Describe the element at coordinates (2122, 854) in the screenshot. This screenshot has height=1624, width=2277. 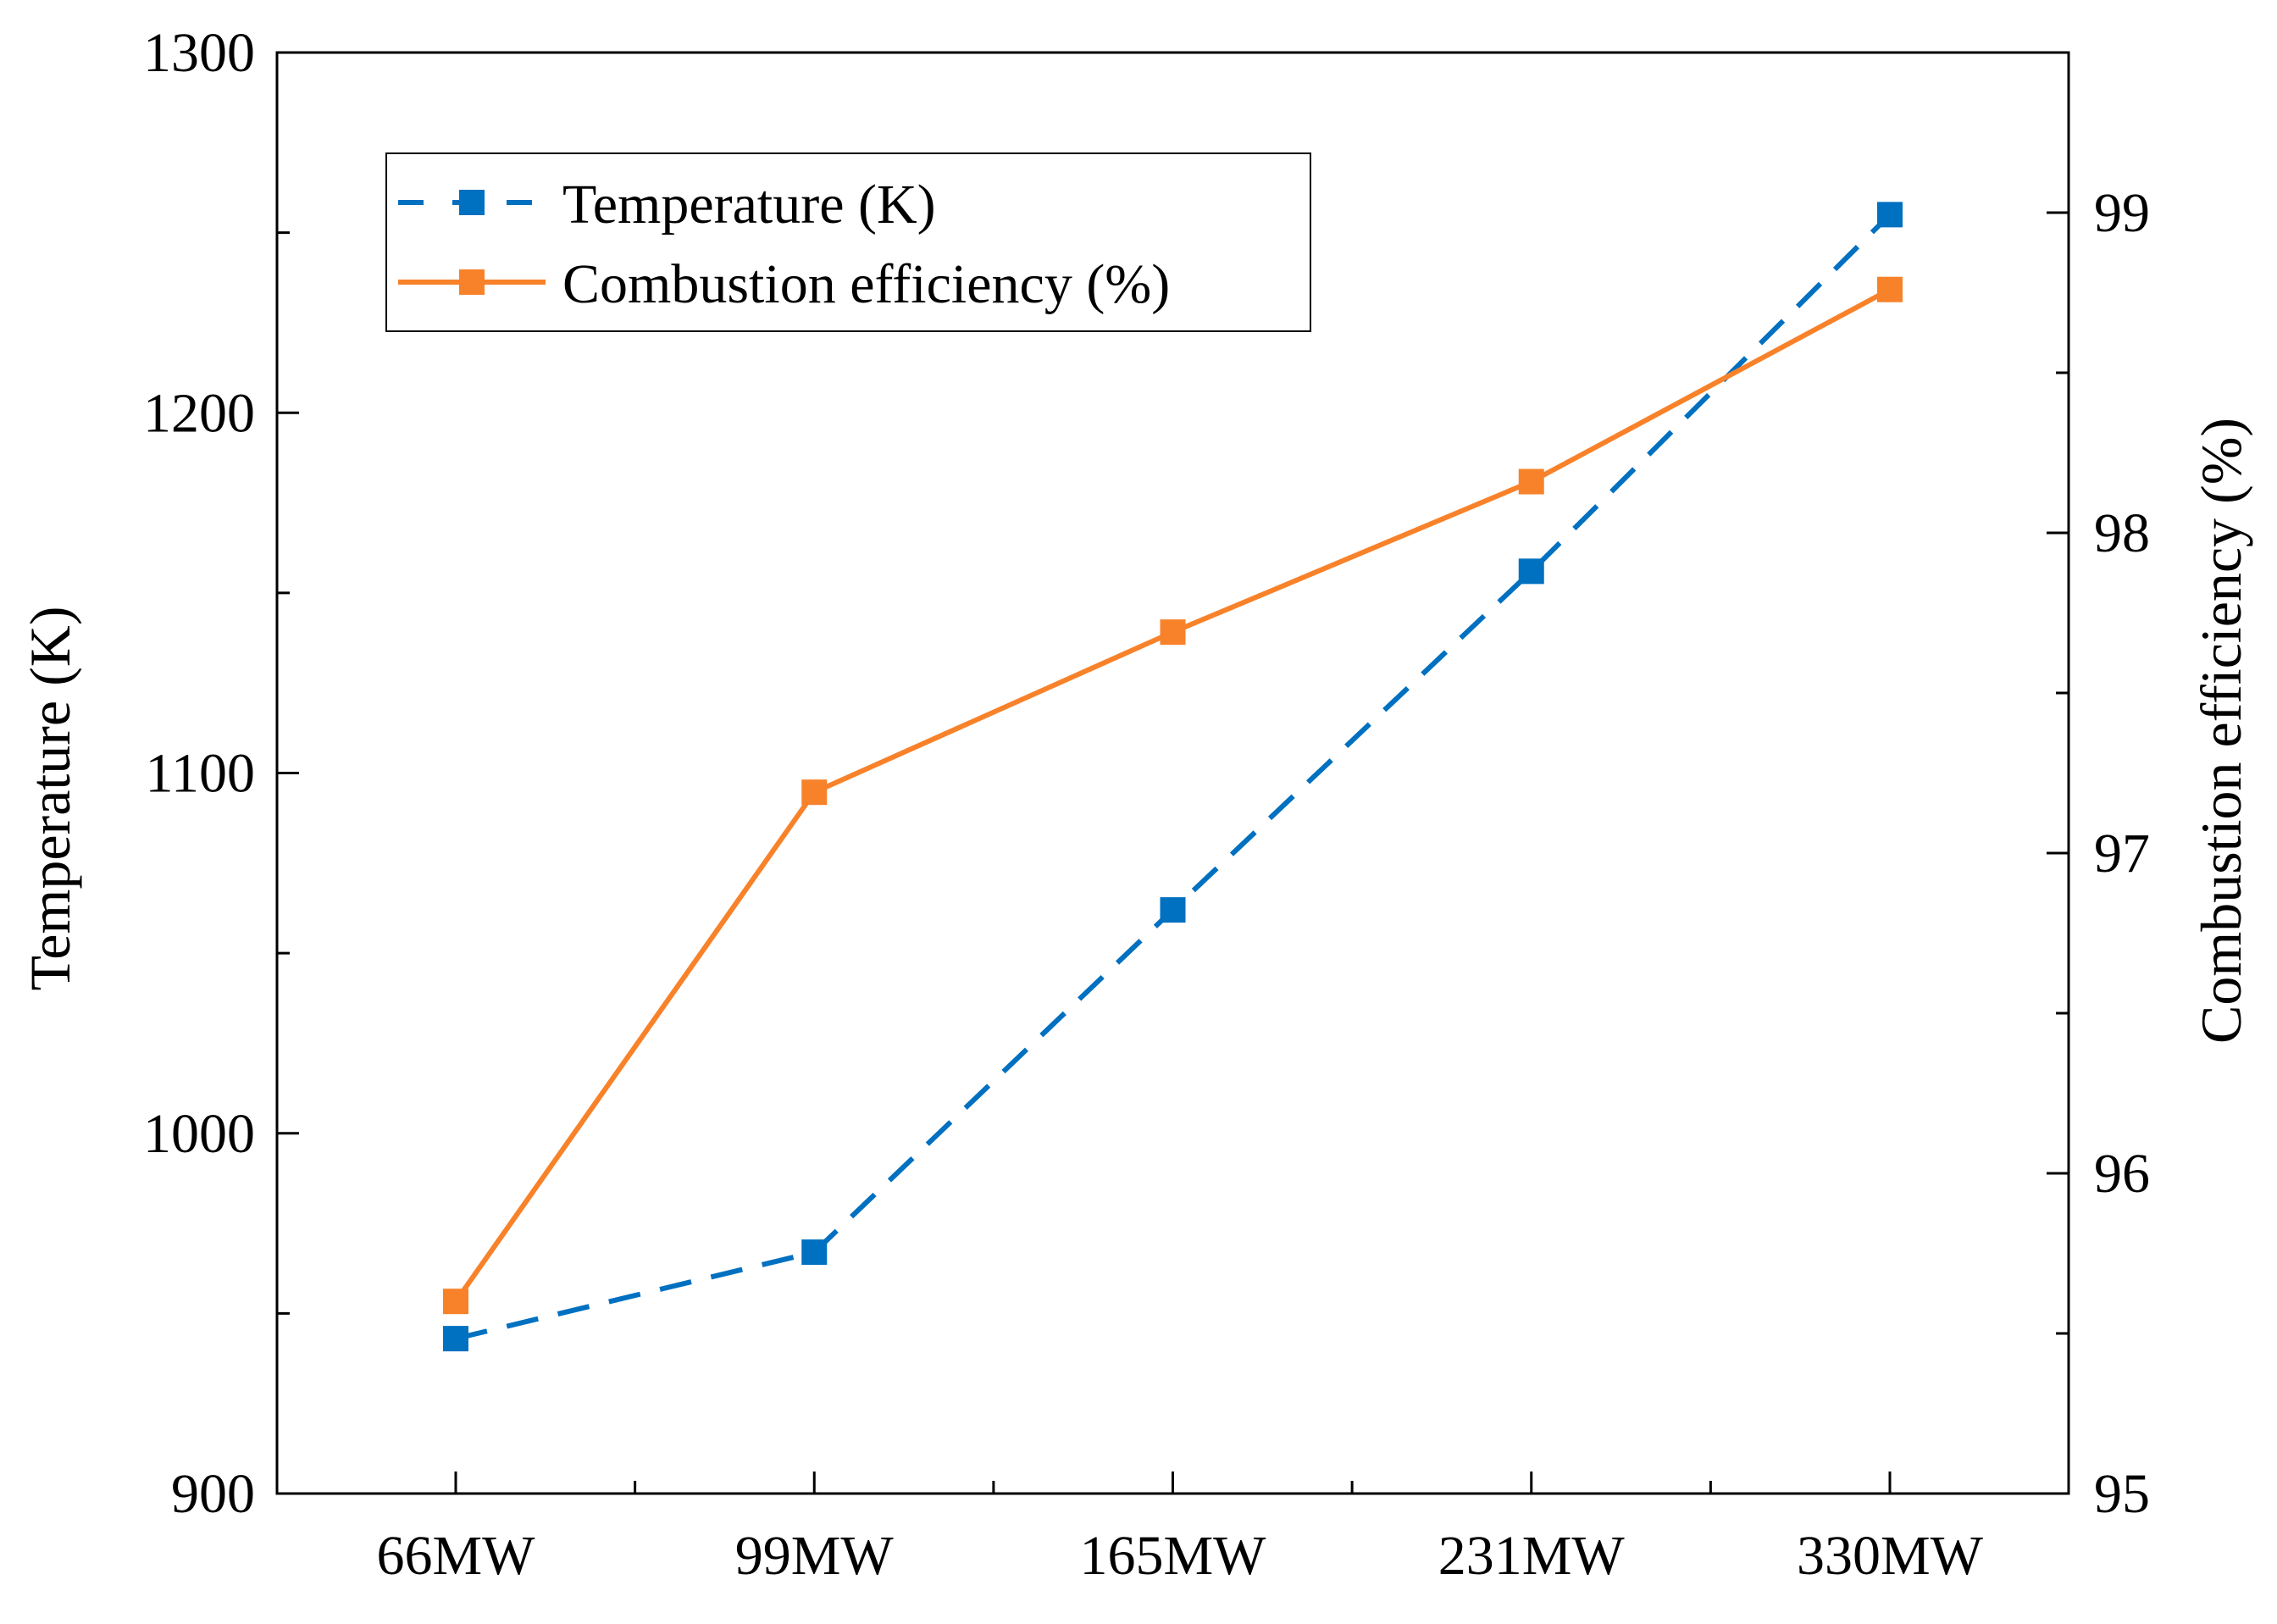
I see `right-tick-label: 97` at that location.